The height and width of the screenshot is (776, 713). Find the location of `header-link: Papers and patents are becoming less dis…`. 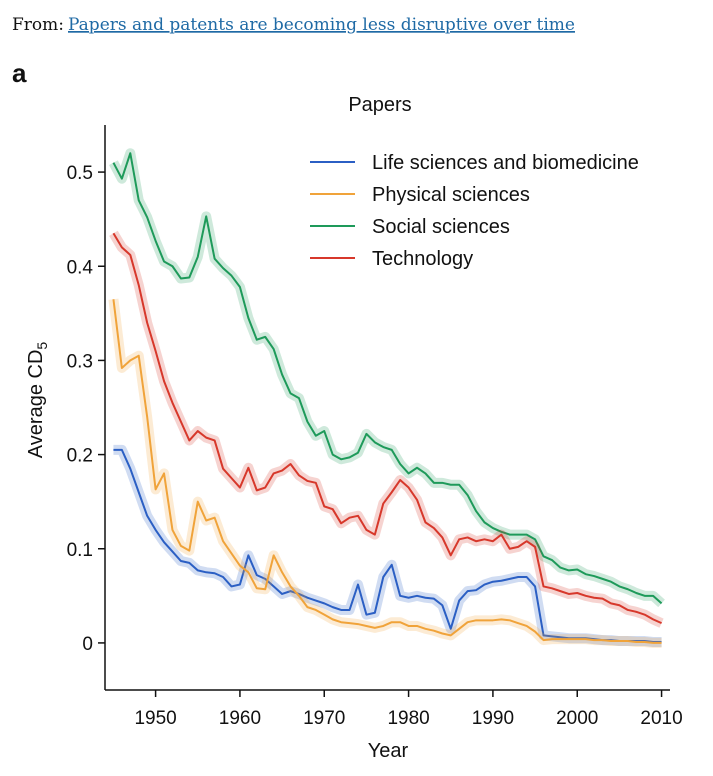

header-link: Papers and patents are becoming less dis… is located at coordinates (321, 25).